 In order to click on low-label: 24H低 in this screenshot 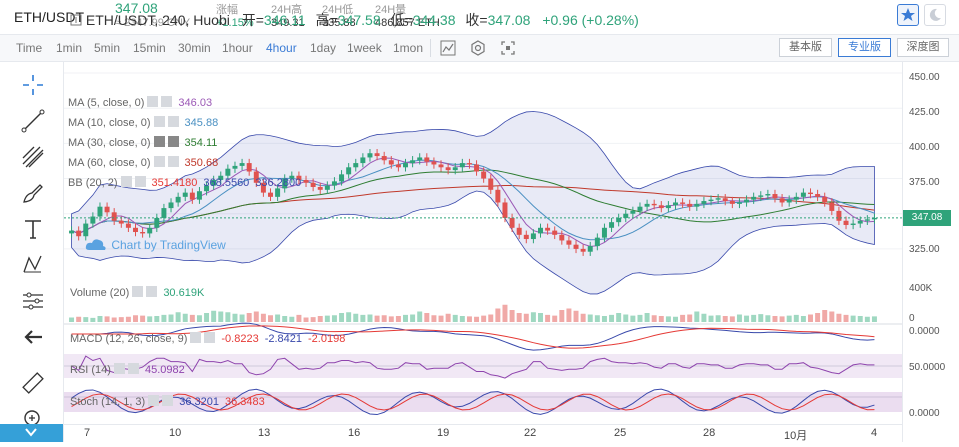, I will do `click(338, 10)`.